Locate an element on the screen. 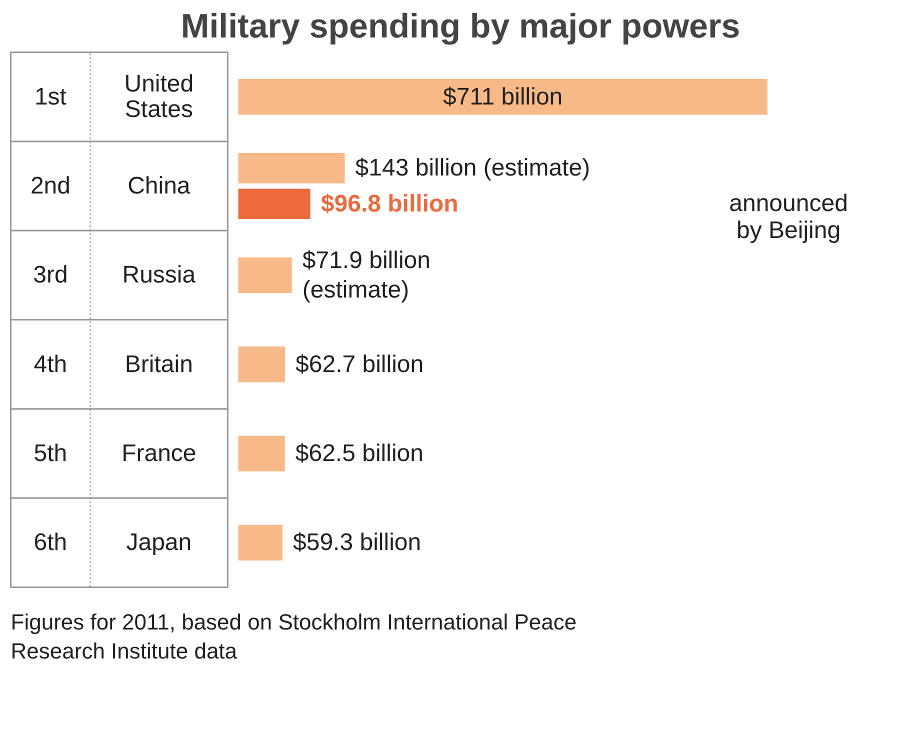 The width and height of the screenshot is (923, 733). text: announced by Beijing is located at coordinates (788, 217).